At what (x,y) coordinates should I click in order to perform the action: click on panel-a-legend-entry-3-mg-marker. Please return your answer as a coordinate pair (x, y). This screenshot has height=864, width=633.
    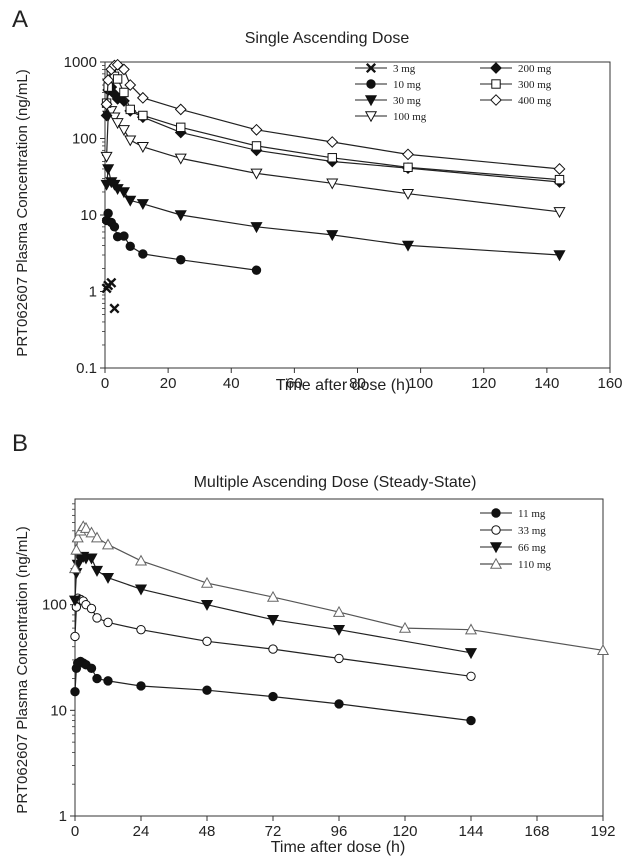
    Looking at the image, I should click on (371, 68).